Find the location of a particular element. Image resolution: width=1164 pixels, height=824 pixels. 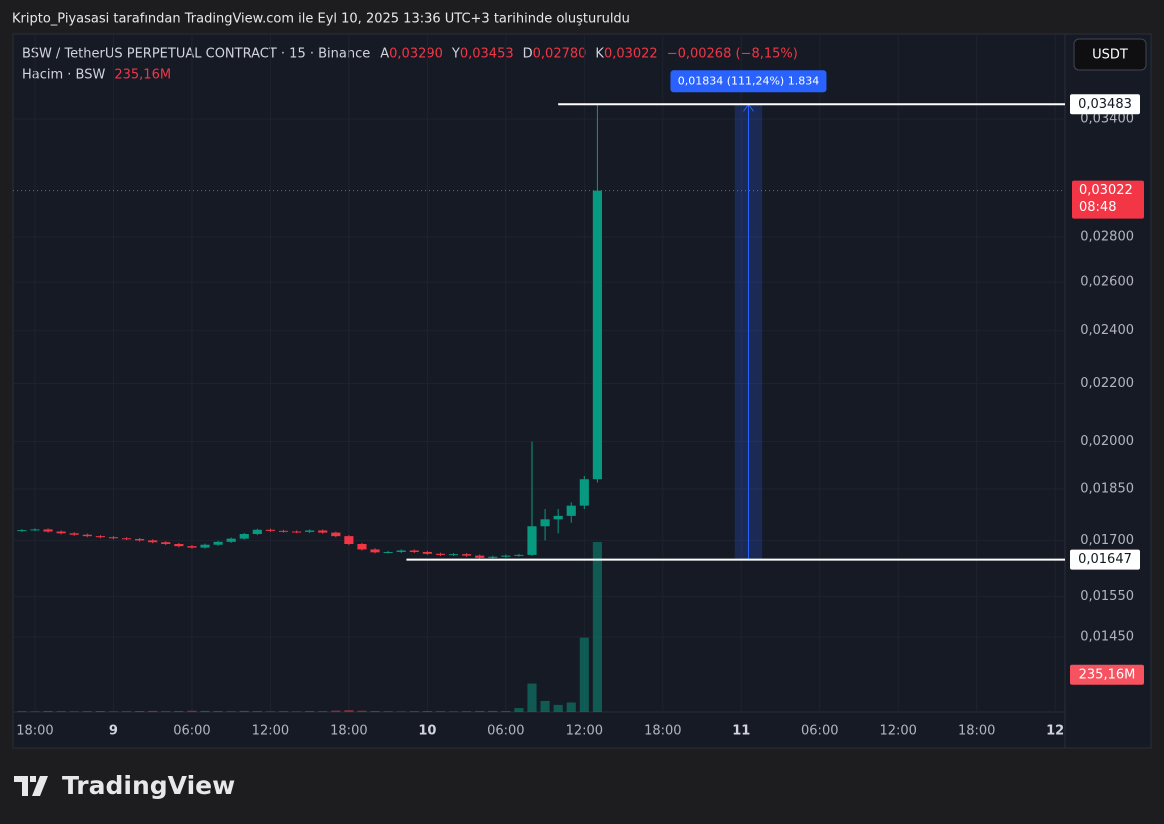

x-tick-label: 10 is located at coordinates (427, 731).